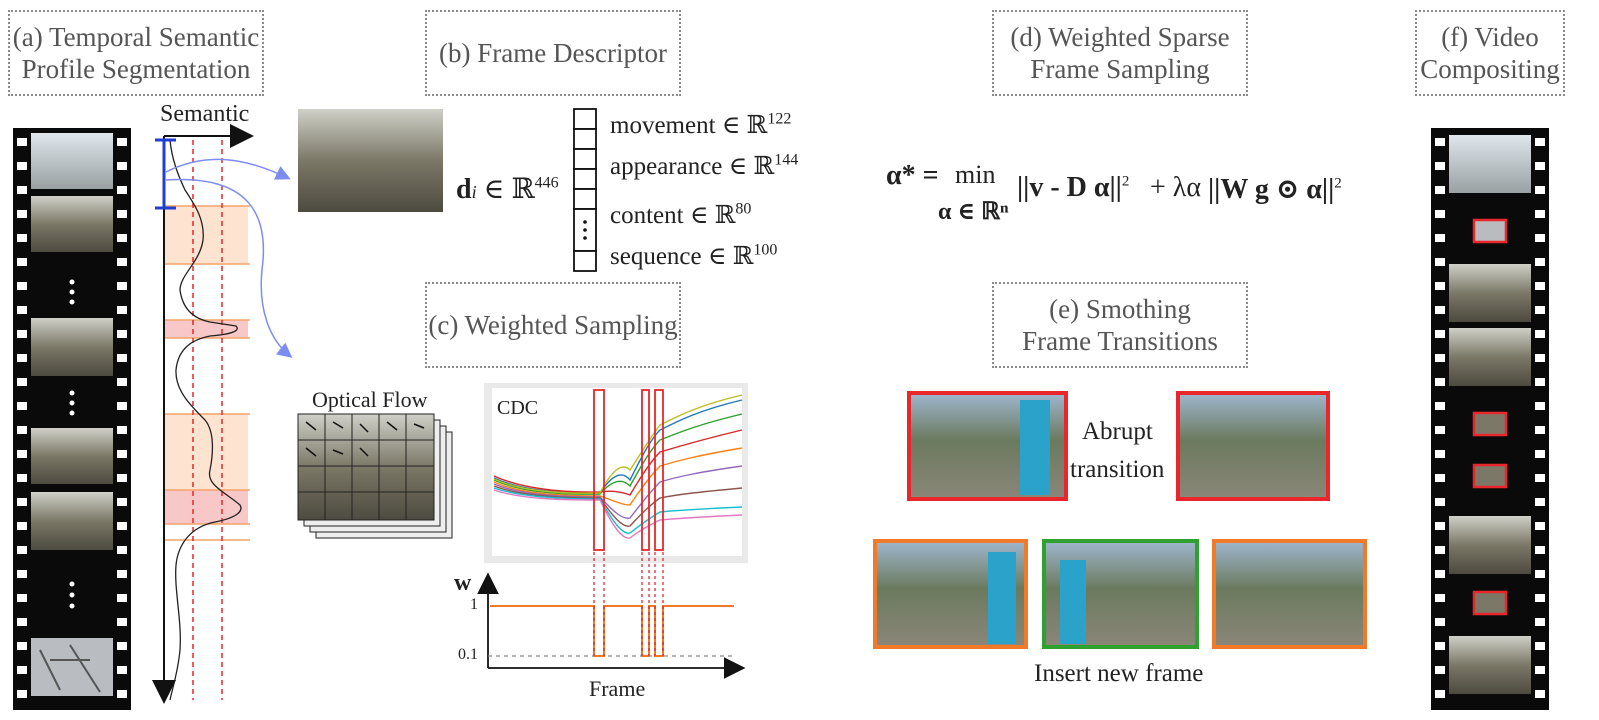 The height and width of the screenshot is (720, 1599). I want to click on person-figure-left, so click(1035, 447).